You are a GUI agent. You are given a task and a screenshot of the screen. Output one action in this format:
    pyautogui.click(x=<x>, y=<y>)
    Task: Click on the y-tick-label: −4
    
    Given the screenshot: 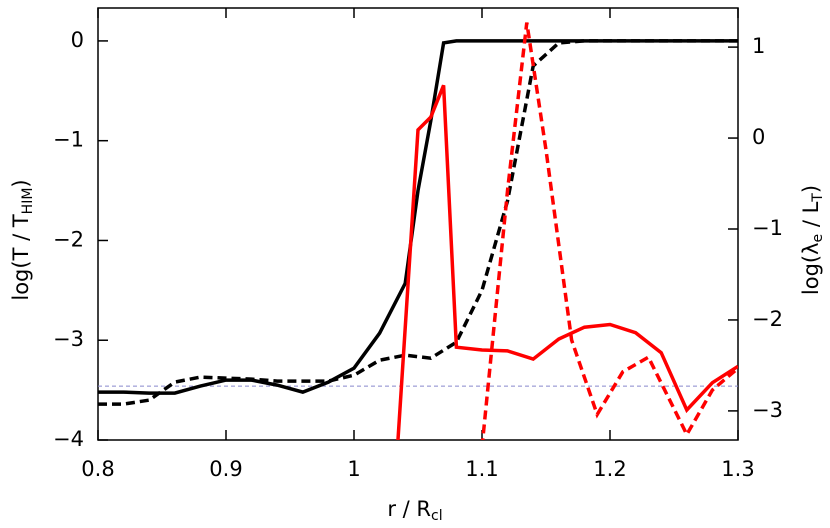 What is the action you would take?
    pyautogui.click(x=68, y=439)
    